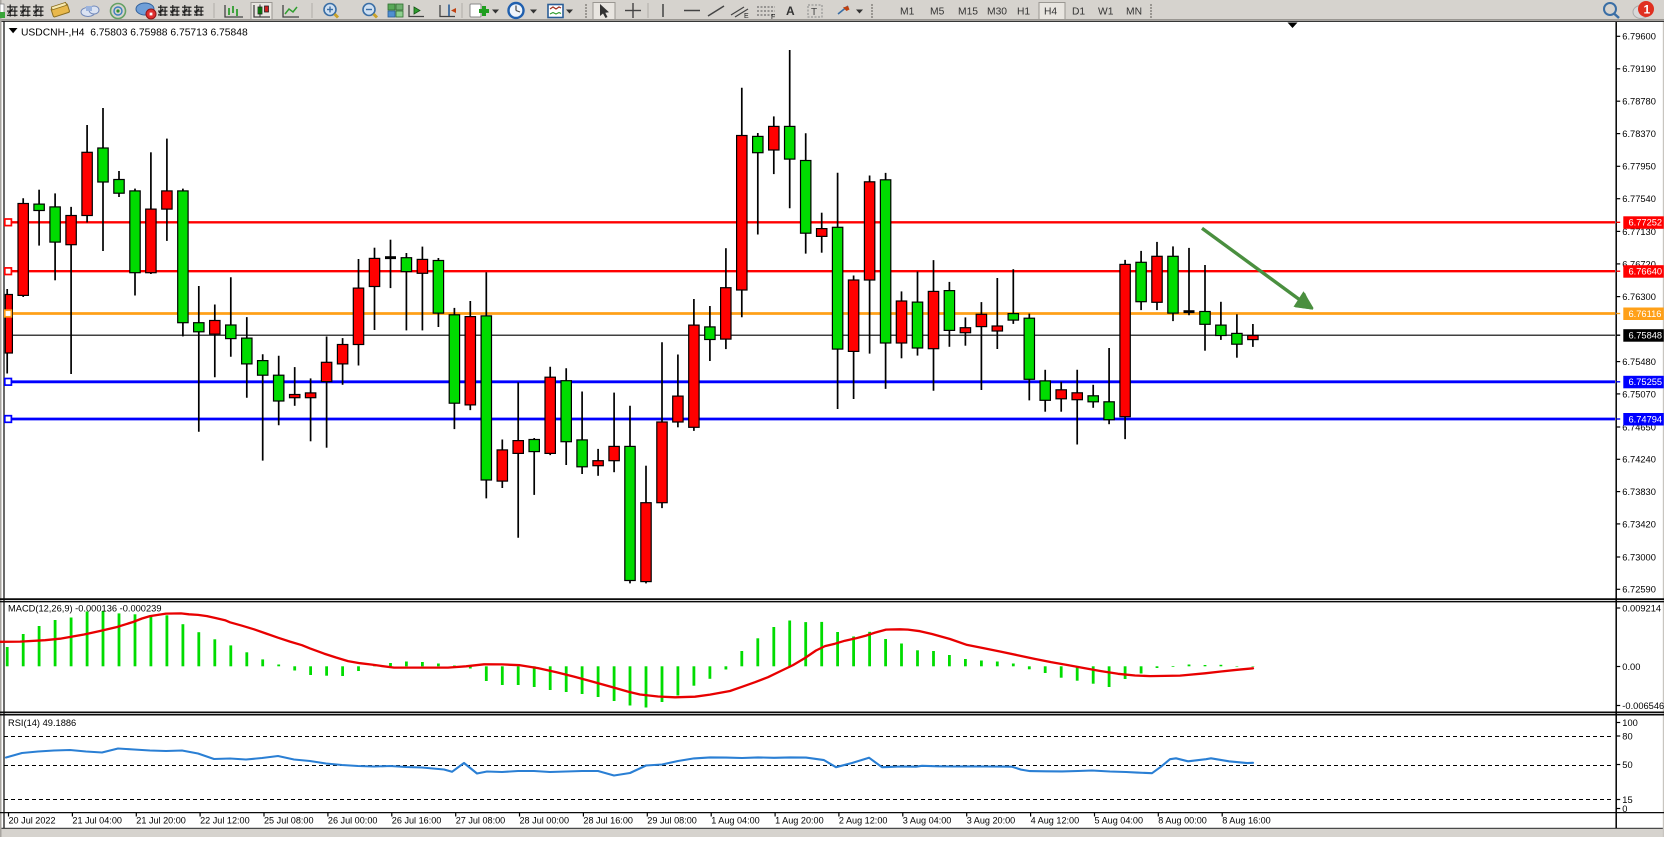 The image size is (1664, 842). I want to click on svg-text: 15, so click(1627, 800).